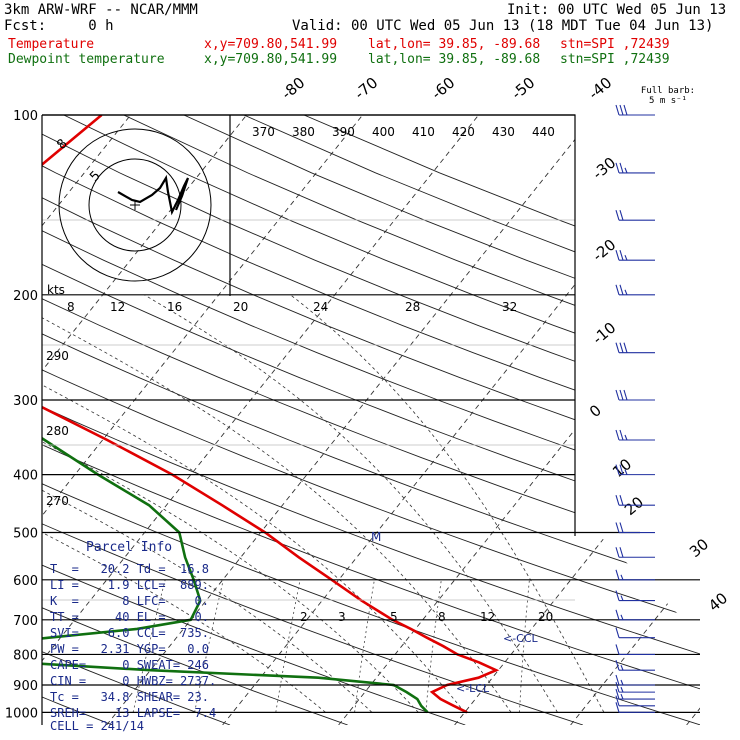  What do you see at coordinates (57, 501) in the screenshot?
I see `theta-label: 270` at bounding box center [57, 501].